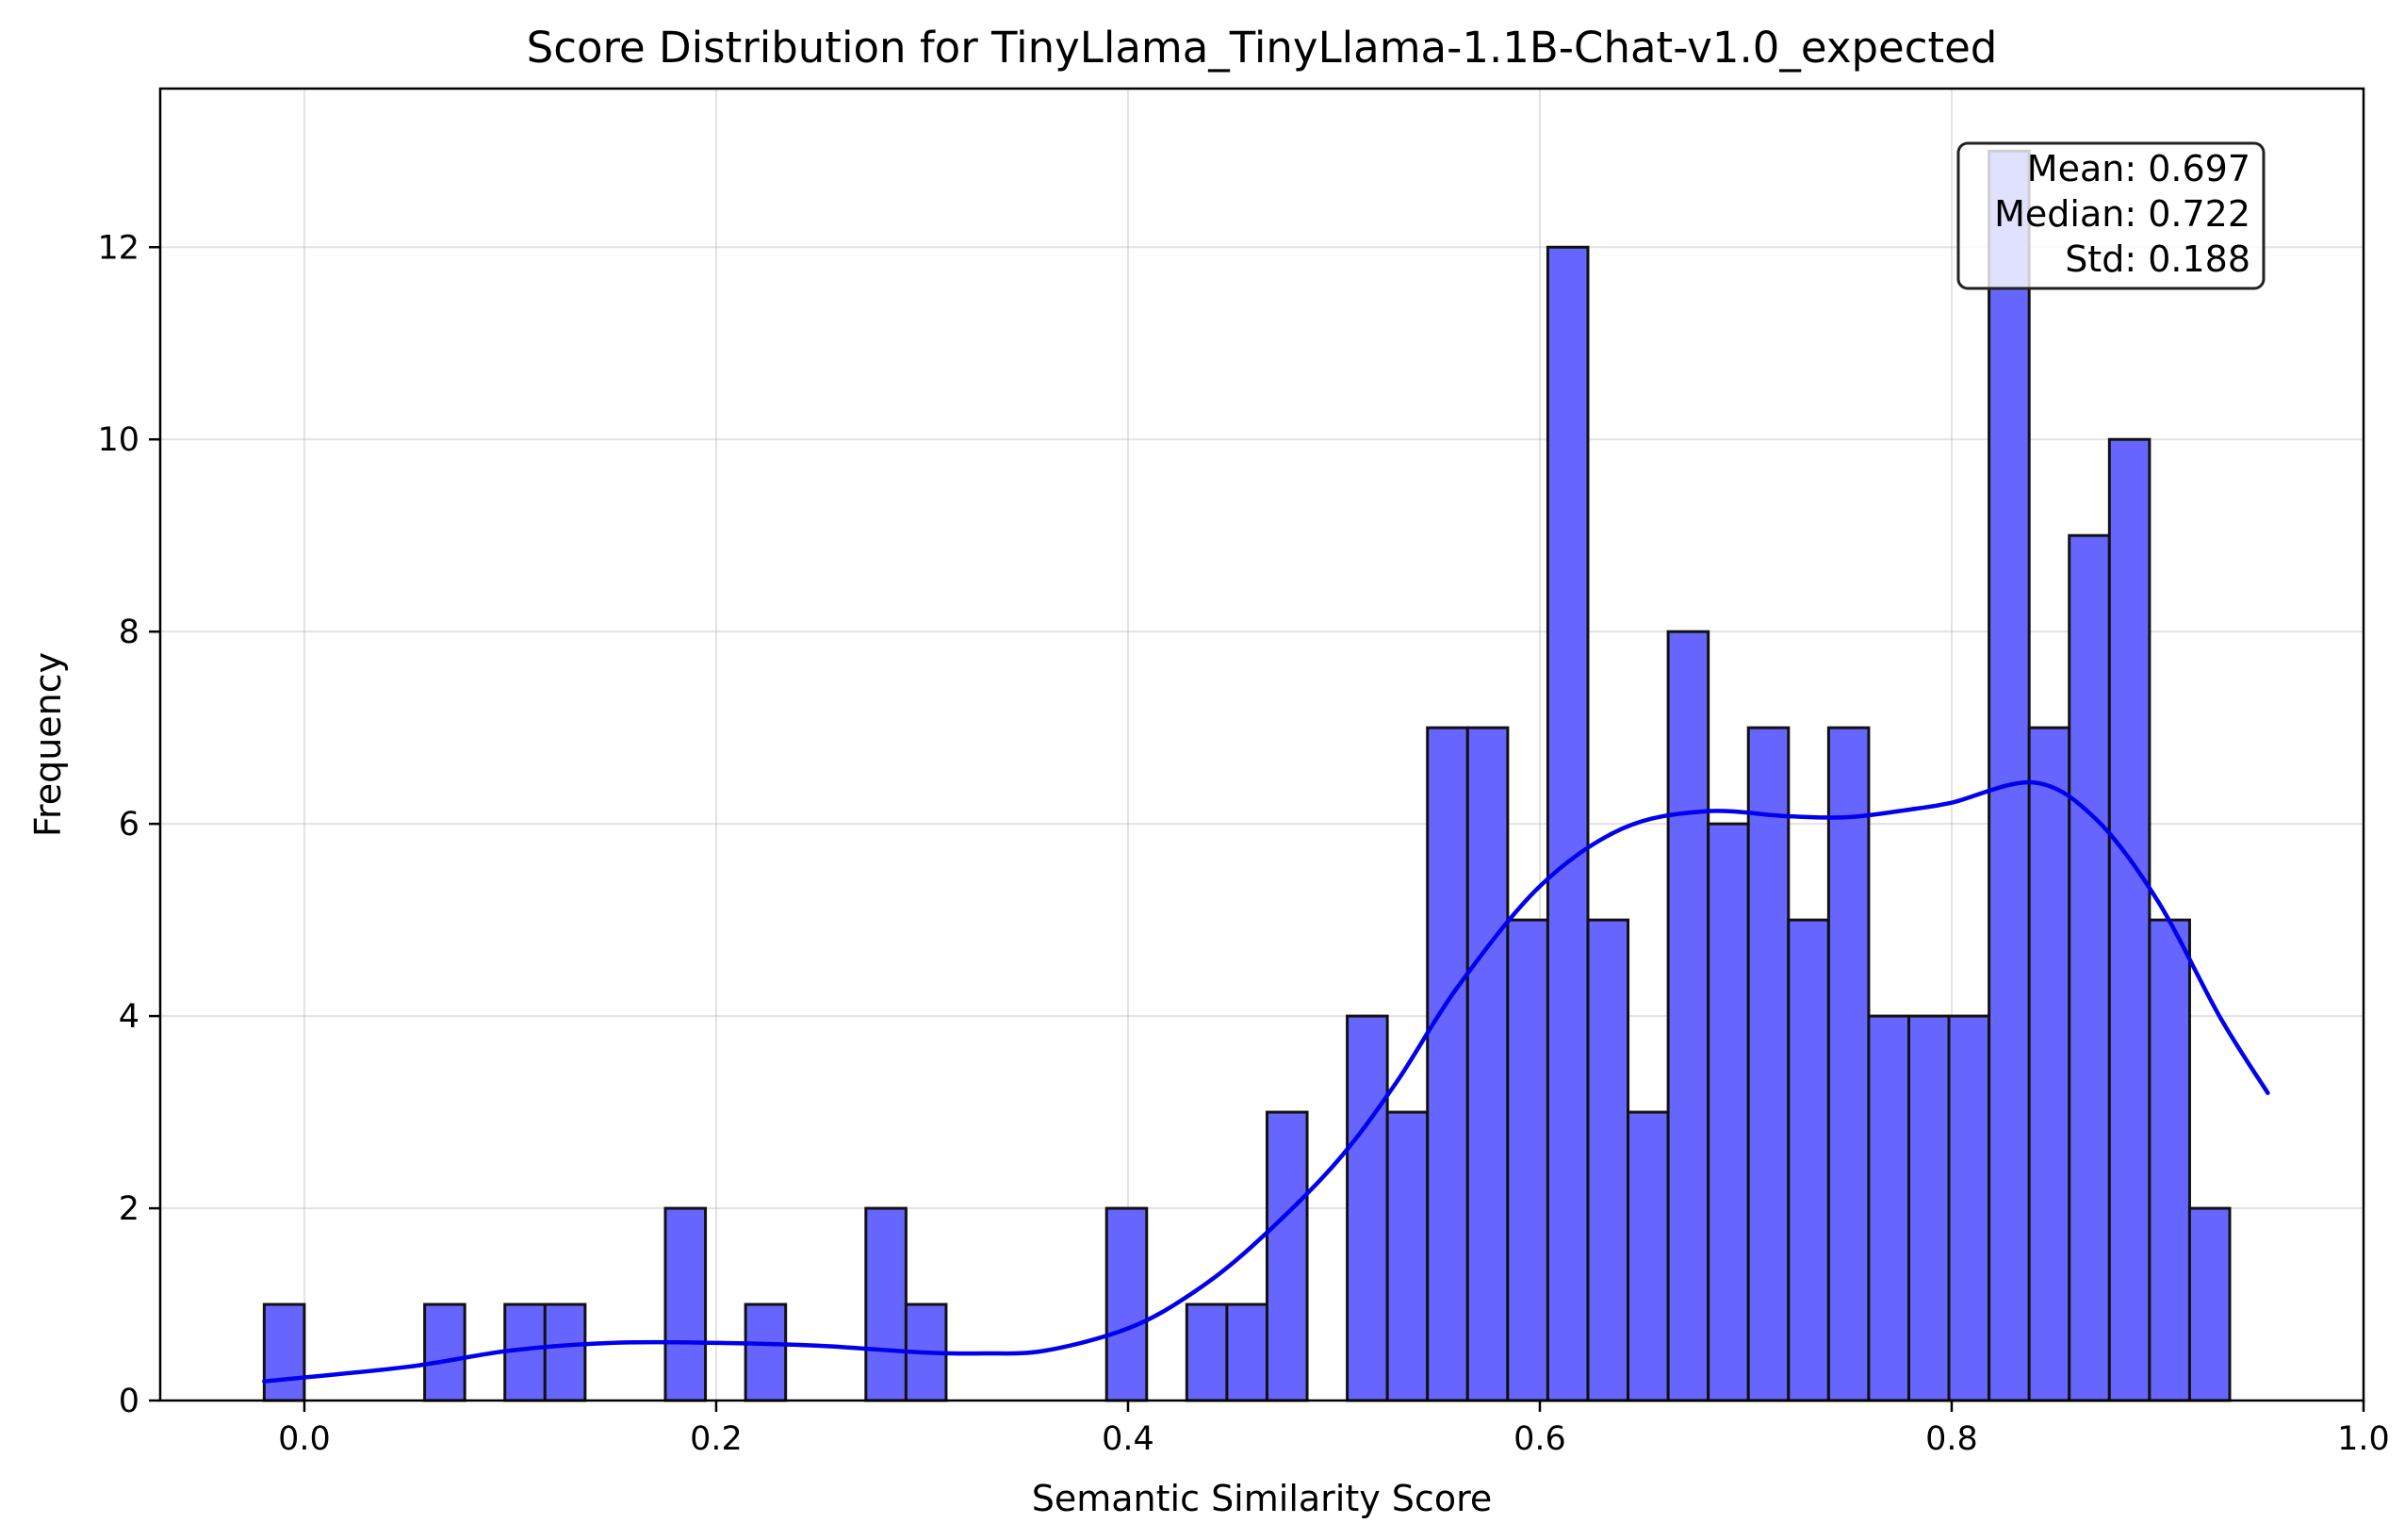  Describe the element at coordinates (1951, 1439) in the screenshot. I see `x-tick-label-4: 0.8` at that location.